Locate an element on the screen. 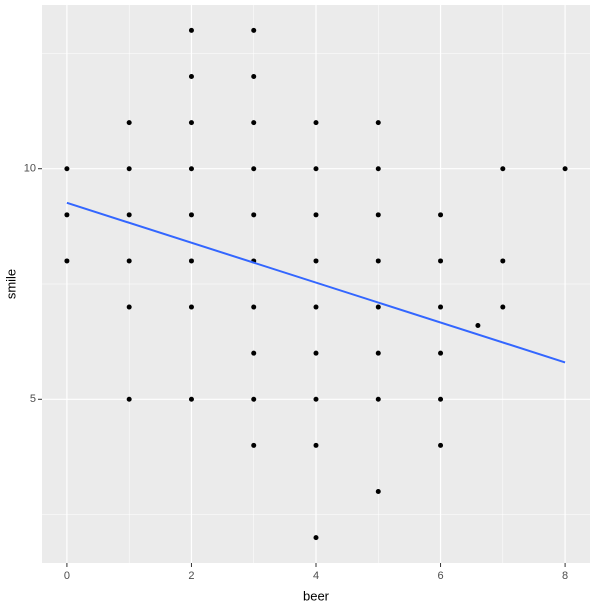 The width and height of the screenshot is (593, 608). x-tick-label: 0 is located at coordinates (67, 576).